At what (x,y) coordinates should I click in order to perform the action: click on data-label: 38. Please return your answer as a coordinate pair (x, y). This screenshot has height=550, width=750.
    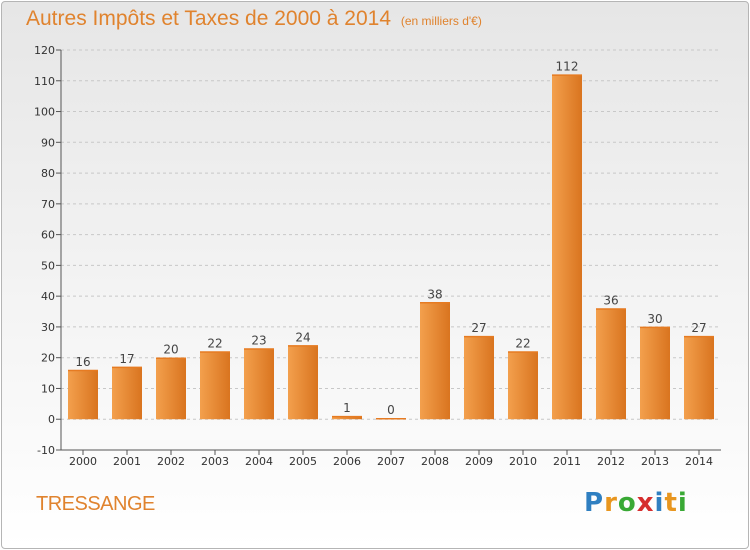
    Looking at the image, I should click on (434, 294).